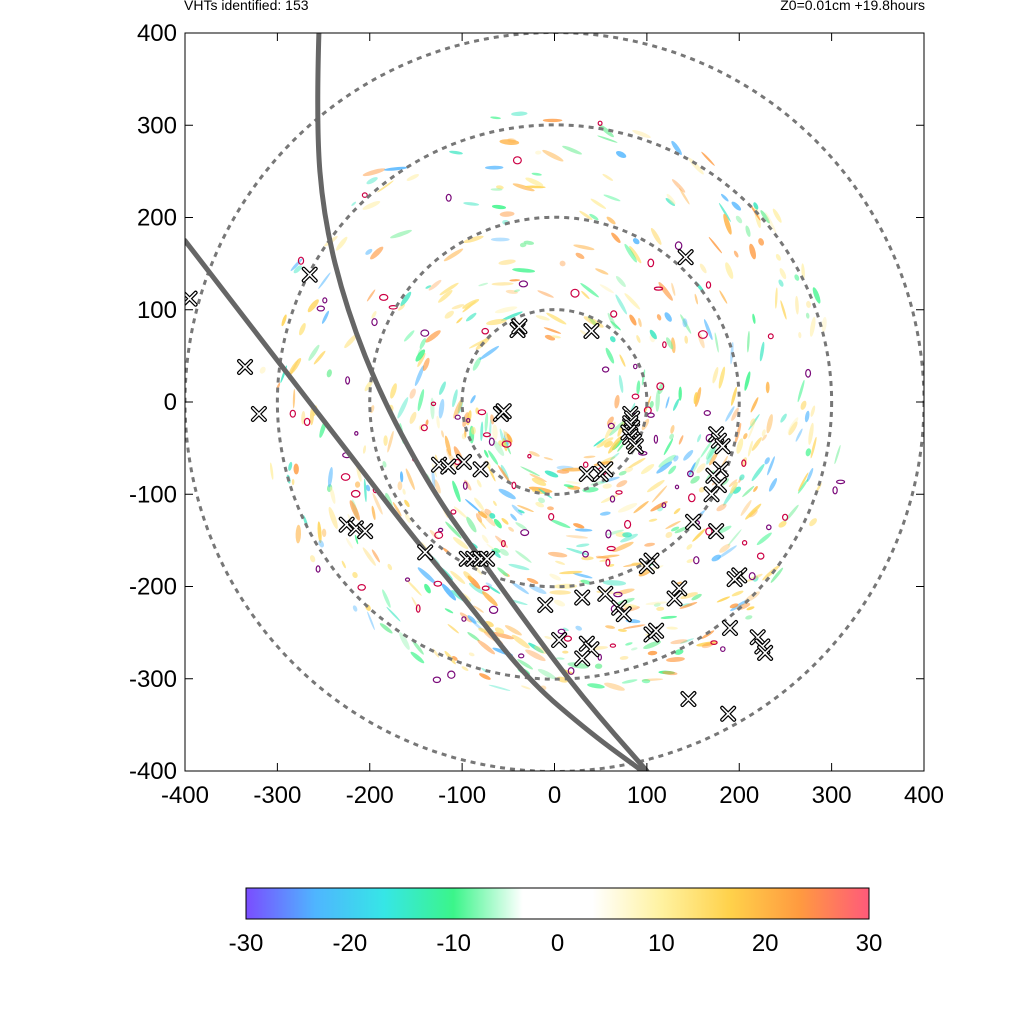  Describe the element at coordinates (370, 795) in the screenshot. I see `x-tick-label: -200` at that location.